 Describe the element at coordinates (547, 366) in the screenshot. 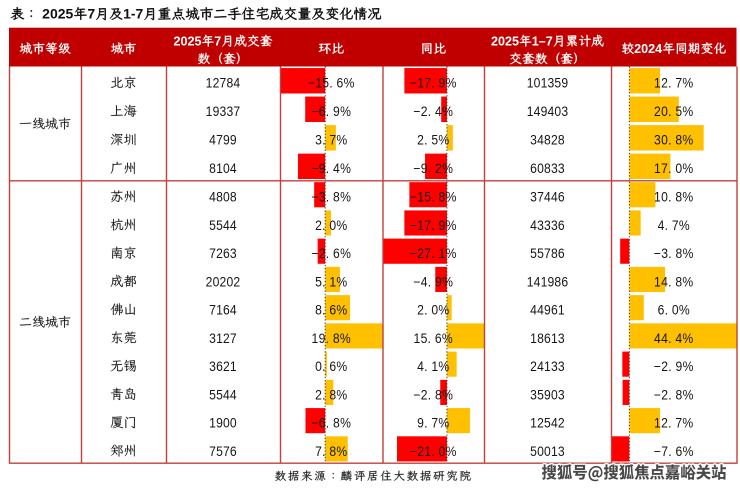

I see `svg-text: 24133` at that location.